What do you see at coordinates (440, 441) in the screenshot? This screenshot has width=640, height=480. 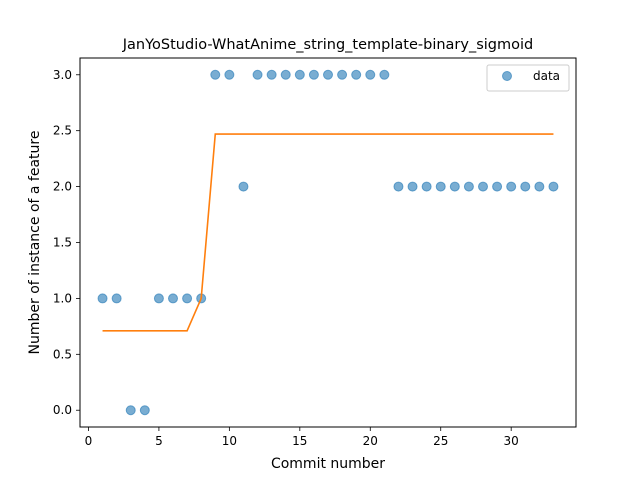 I see `x-tick-label: 25` at bounding box center [440, 441].